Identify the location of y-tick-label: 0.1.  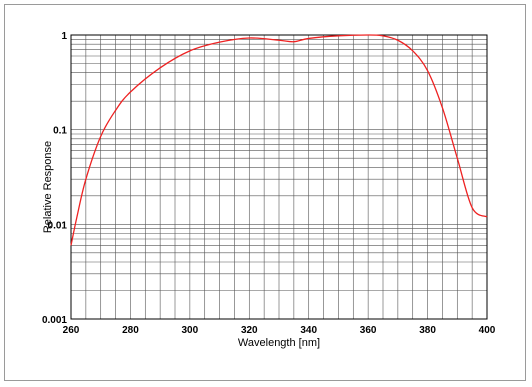
(60, 131).